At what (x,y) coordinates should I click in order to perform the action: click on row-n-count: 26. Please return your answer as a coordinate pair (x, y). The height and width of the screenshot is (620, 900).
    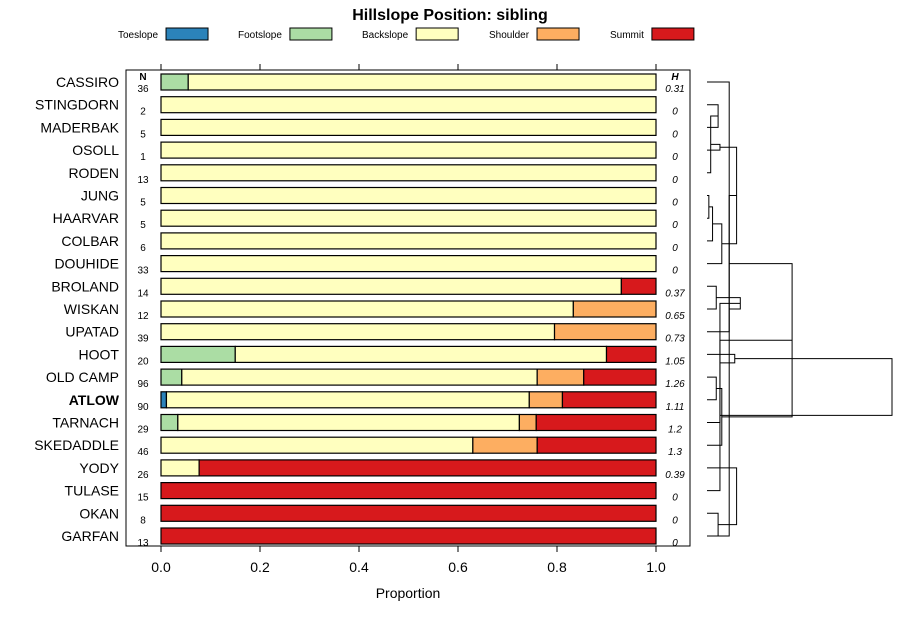
    Looking at the image, I should click on (143, 475).